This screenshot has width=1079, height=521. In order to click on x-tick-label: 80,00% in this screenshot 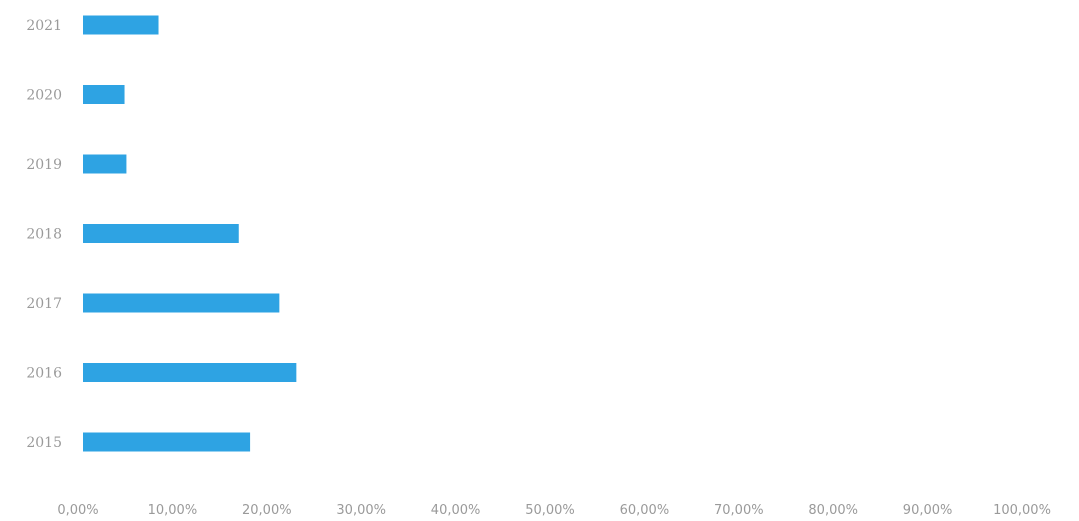, I will do `click(833, 510)`.